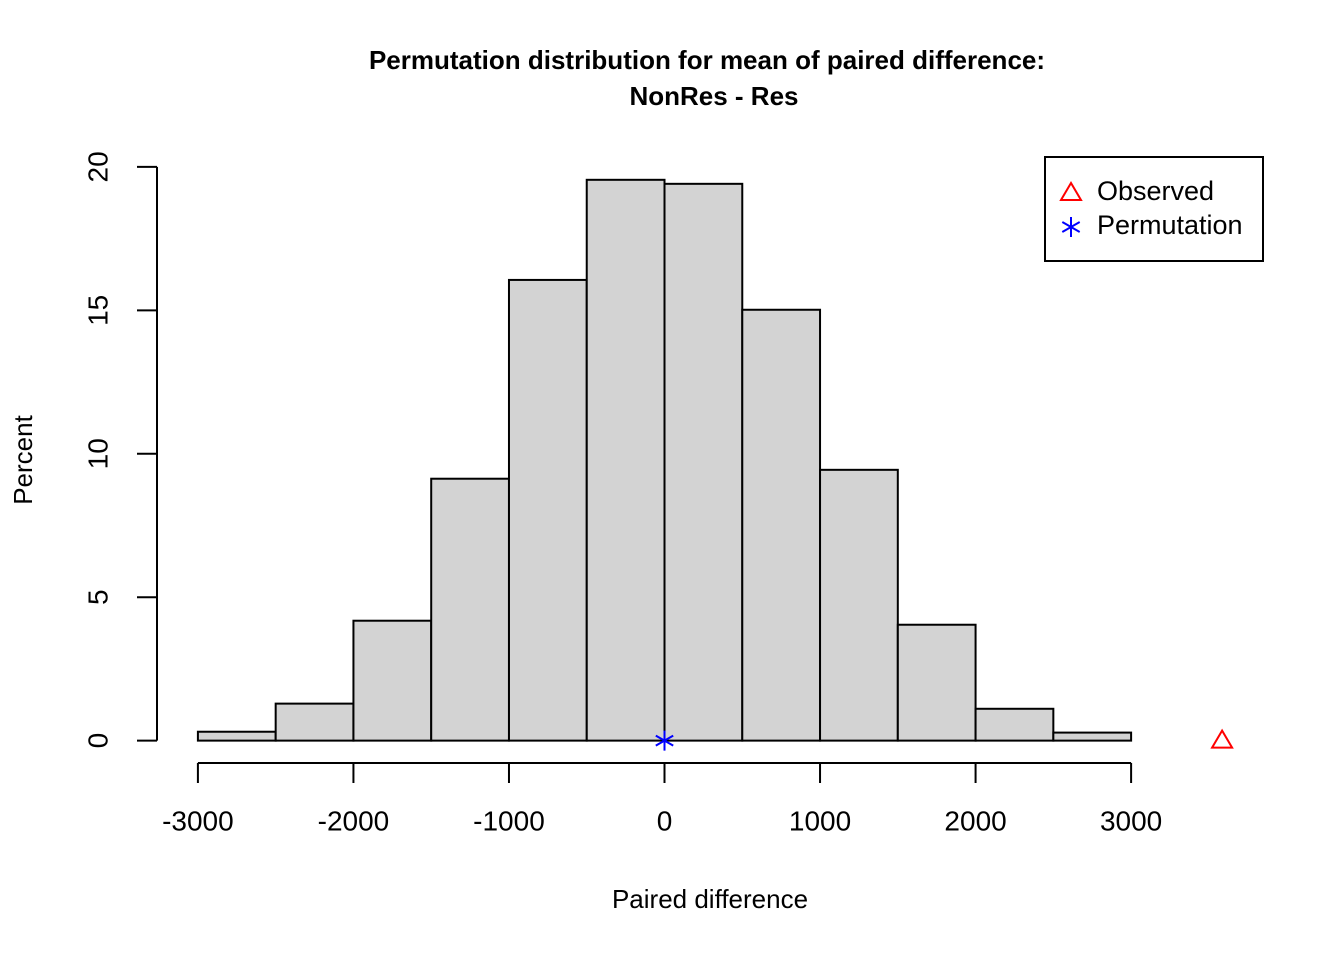  I want to click on chart-subtitle: NonRes - Res, so click(713, 96).